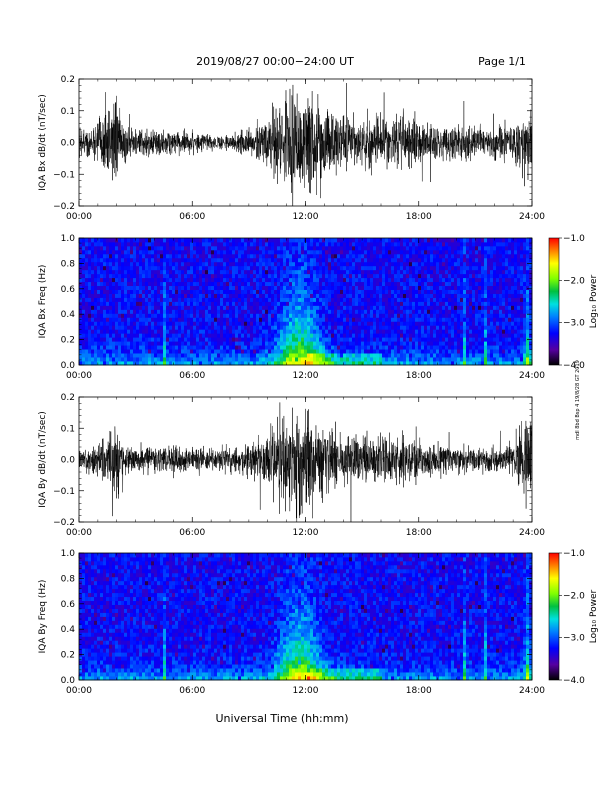  What do you see at coordinates (282, 718) in the screenshot?
I see `x-axis-label: Universal Time (hh:mm)` at bounding box center [282, 718].